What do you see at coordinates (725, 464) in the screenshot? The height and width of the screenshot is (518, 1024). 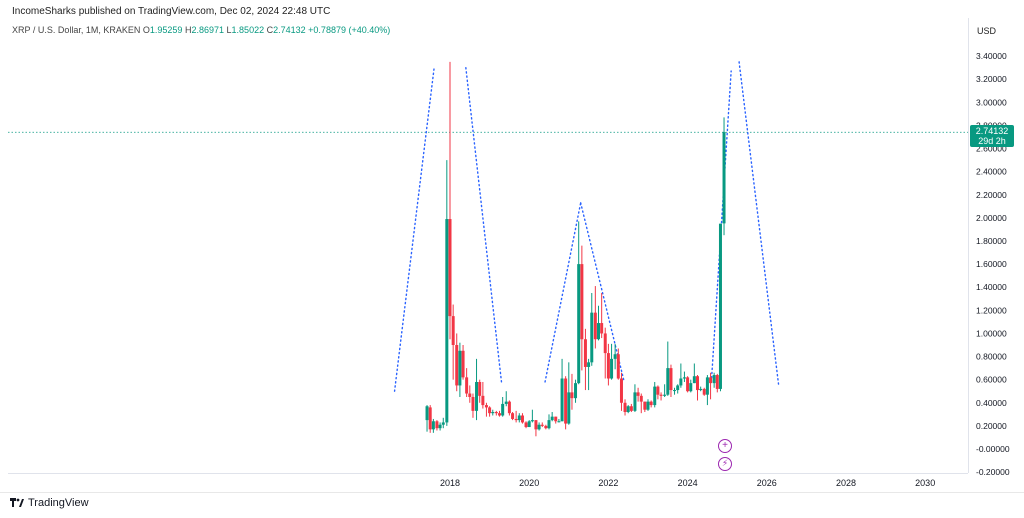 I see `lightning-icon: ⚡` at bounding box center [725, 464].